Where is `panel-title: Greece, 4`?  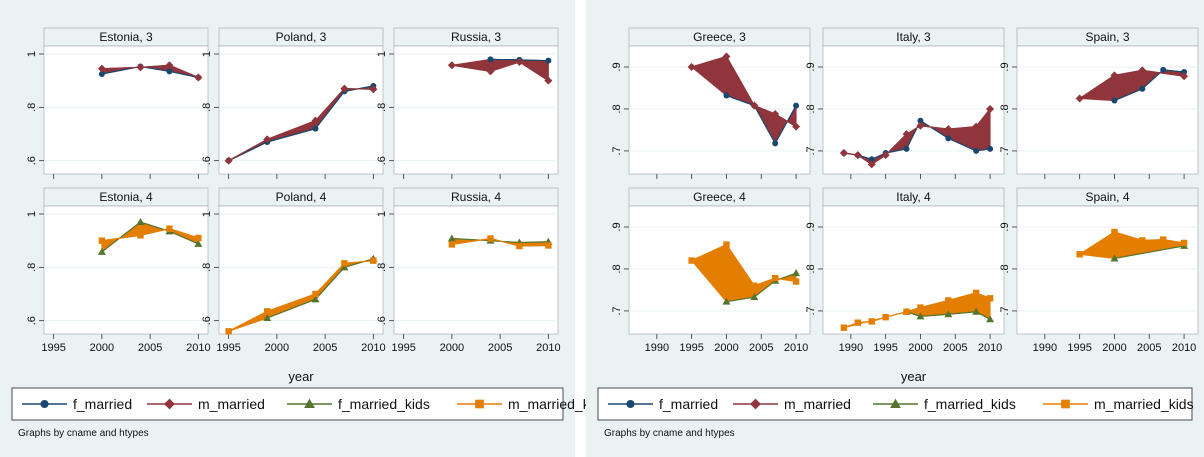
panel-title: Greece, 4 is located at coordinates (719, 197).